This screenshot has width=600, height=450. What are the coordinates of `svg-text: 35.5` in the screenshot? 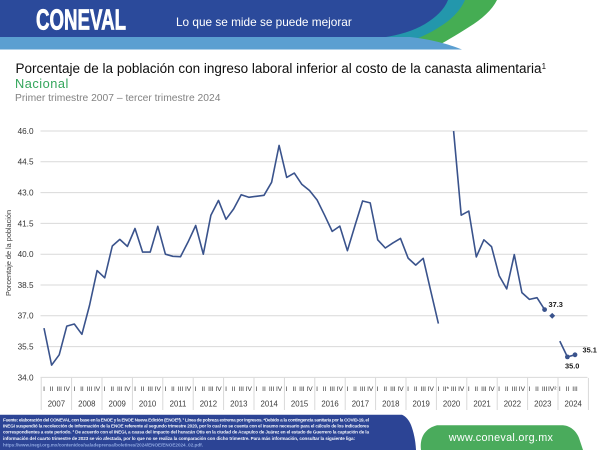 It's located at (26, 347).